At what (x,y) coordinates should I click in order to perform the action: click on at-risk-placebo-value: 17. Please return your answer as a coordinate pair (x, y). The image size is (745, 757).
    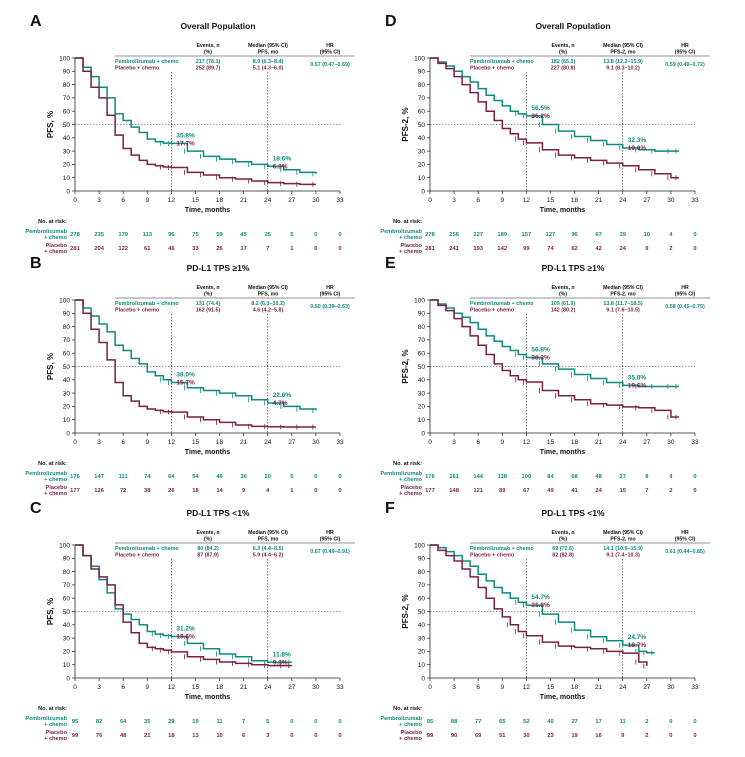
    Looking at the image, I should click on (243, 249).